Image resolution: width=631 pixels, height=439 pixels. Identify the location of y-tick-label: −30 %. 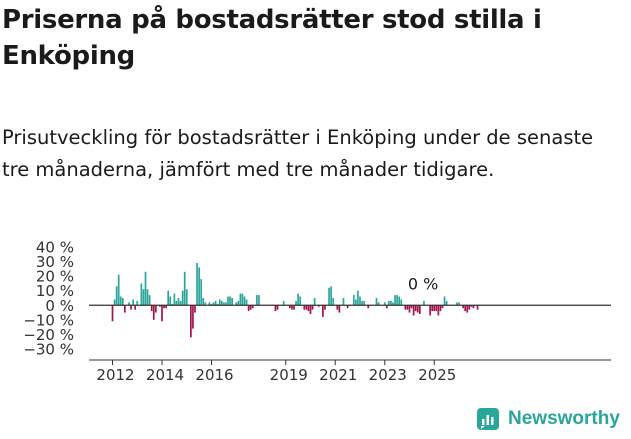
(48, 350).